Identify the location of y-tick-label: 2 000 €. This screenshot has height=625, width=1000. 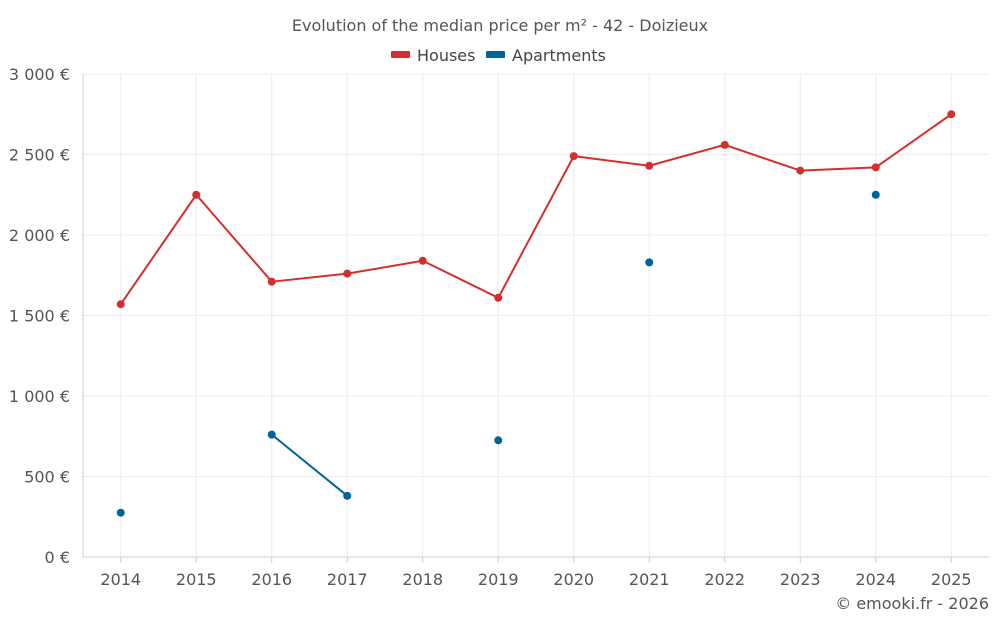
(39, 235).